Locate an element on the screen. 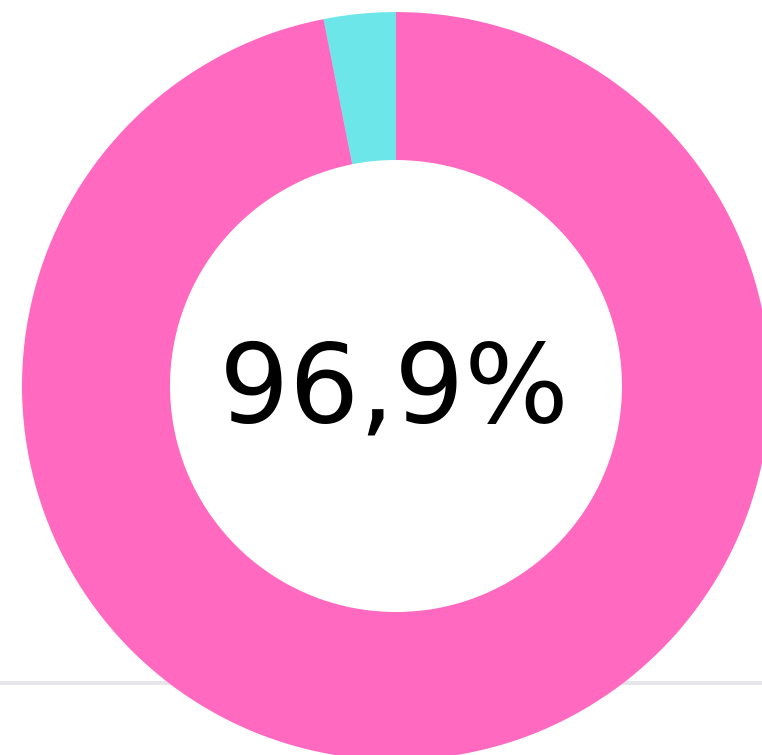 The image size is (762, 755). center-label: 96,9% is located at coordinates (393, 384).